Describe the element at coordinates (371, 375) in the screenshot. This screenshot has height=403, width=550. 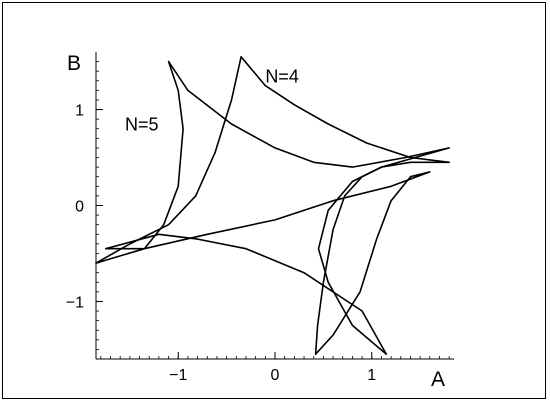
I see `x-tick-label: 1` at that location.